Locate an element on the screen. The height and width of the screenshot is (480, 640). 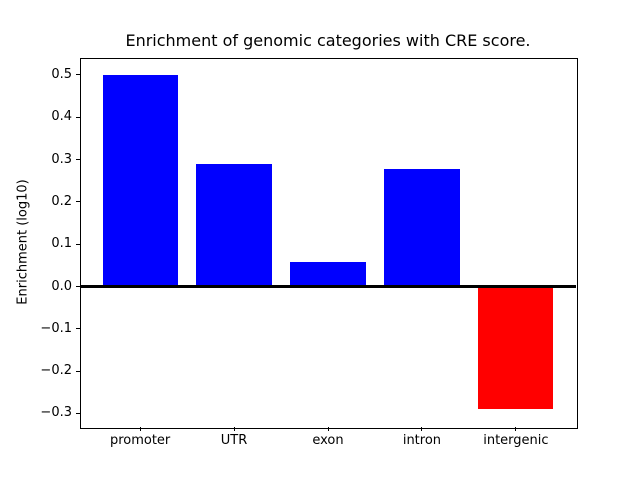
x-tick-label-UTR: UTR is located at coordinates (234, 440).